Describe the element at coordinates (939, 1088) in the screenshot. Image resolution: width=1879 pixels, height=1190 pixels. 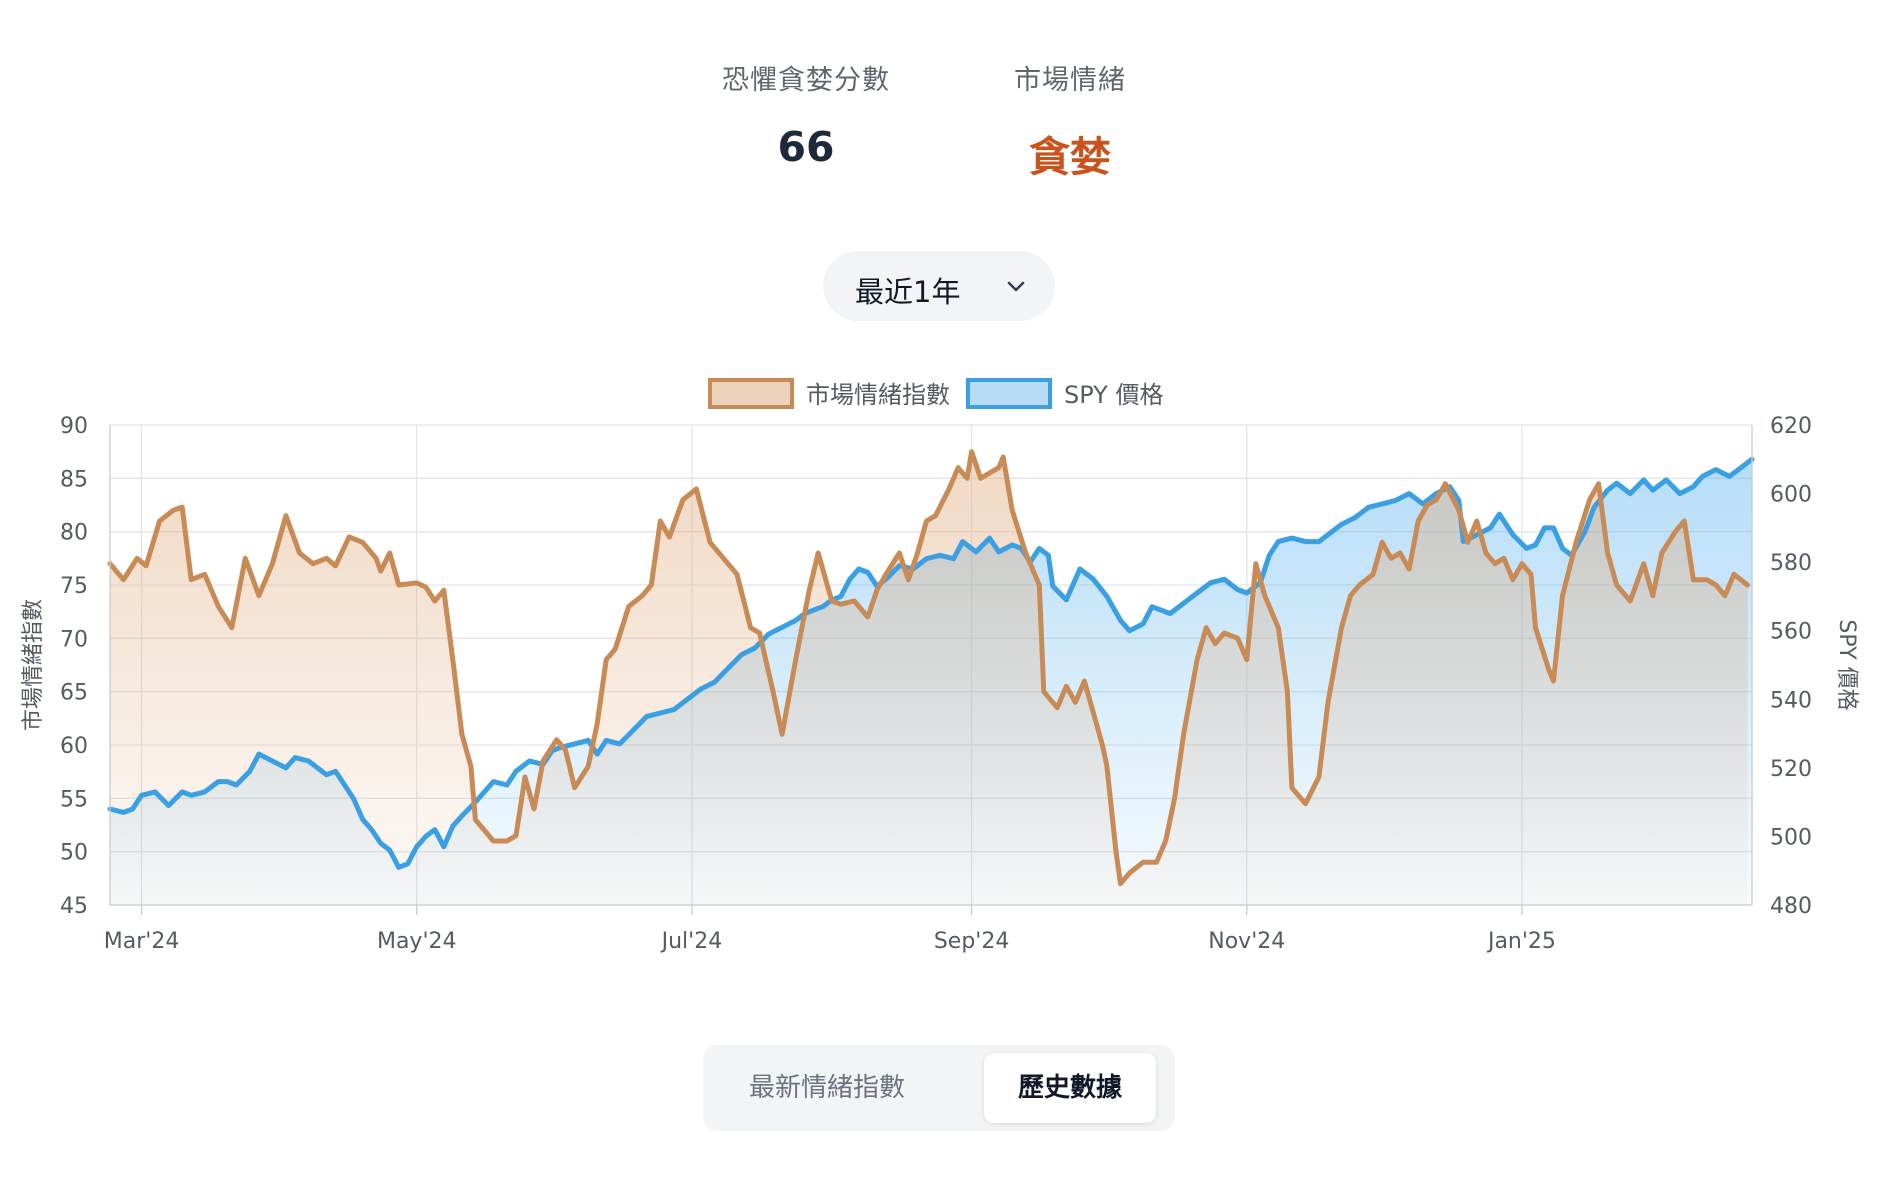
I see `view-tabs: 最新情緒指數 歷史數據` at that location.